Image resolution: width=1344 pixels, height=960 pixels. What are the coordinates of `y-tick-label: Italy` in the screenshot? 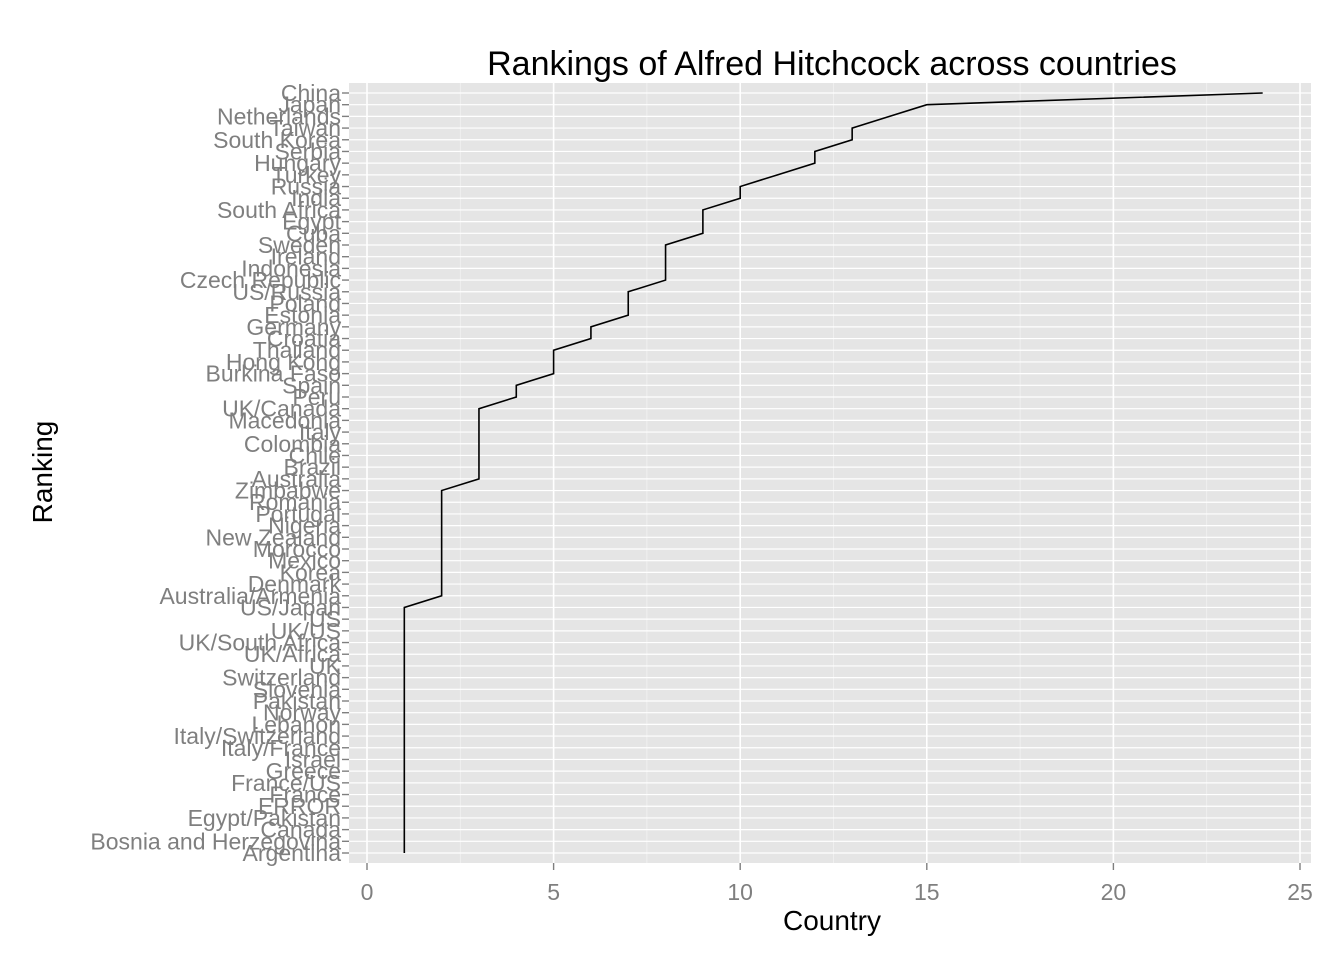 It's located at (320, 432).